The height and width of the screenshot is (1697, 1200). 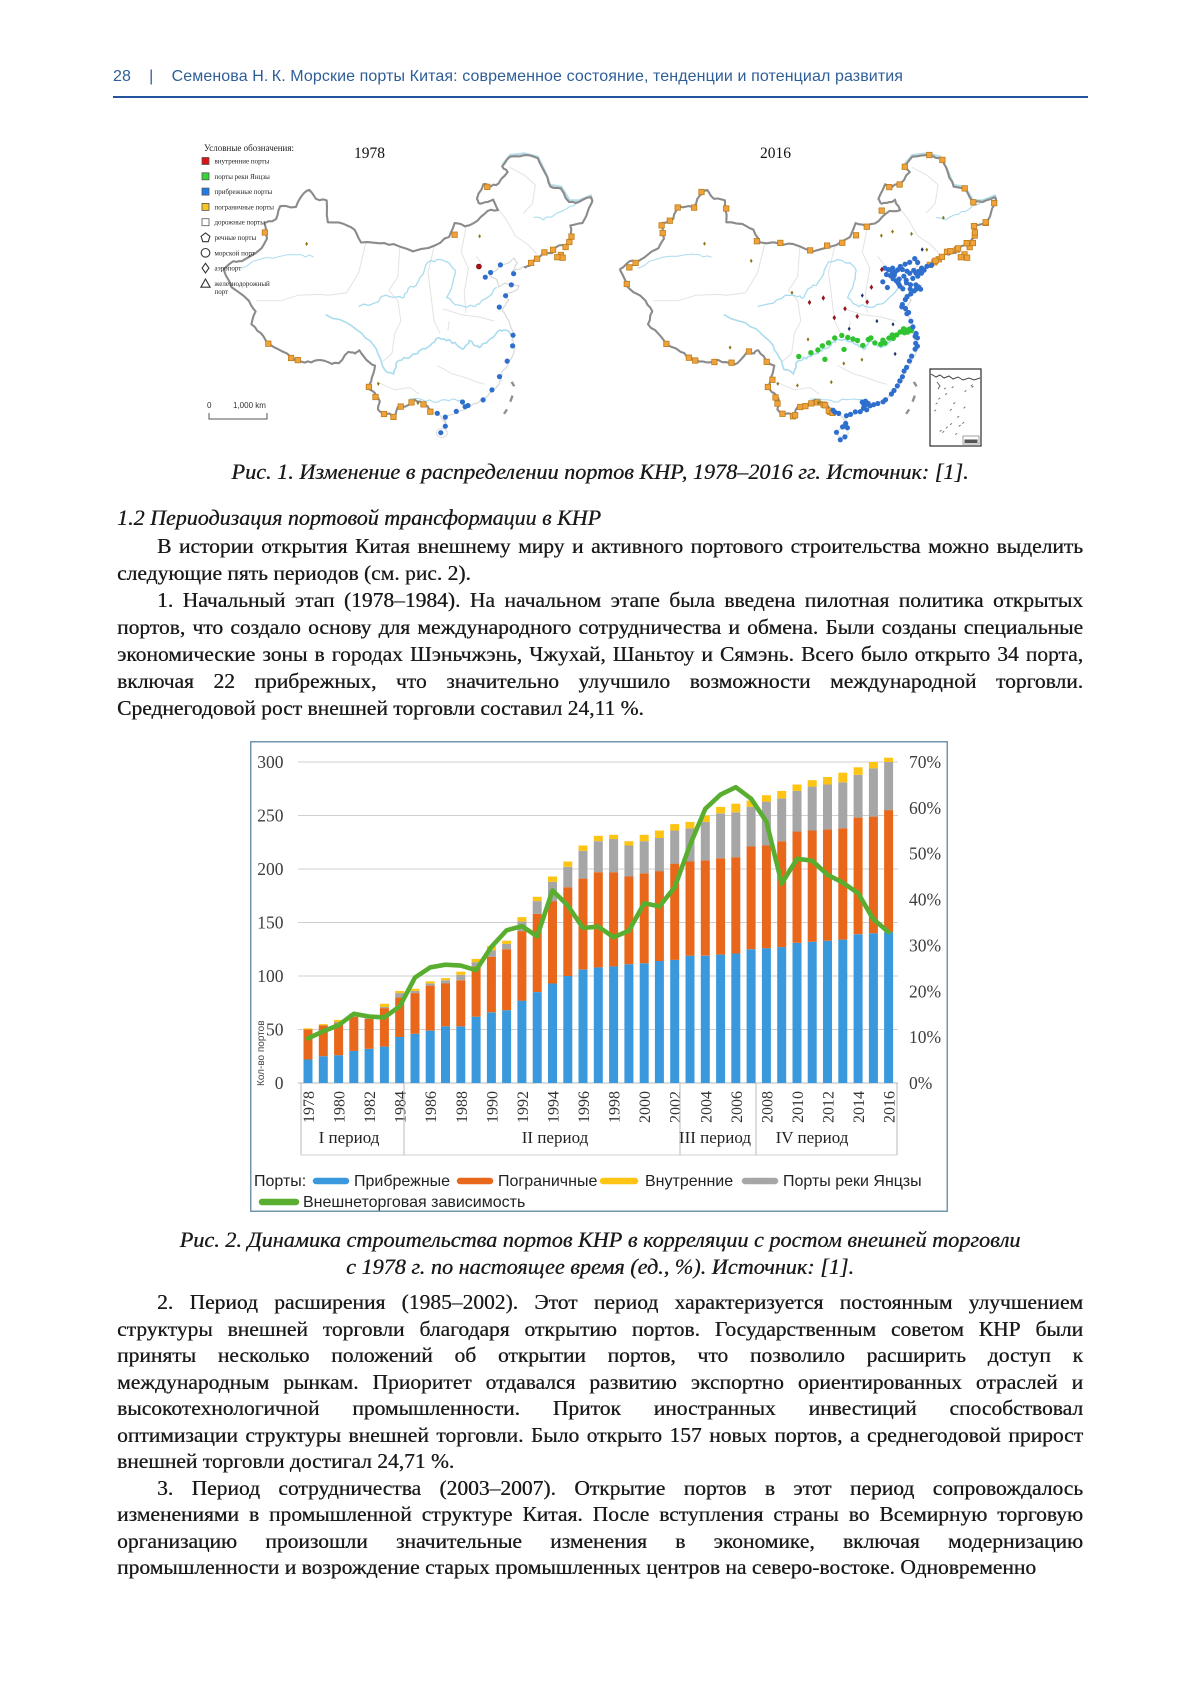 What do you see at coordinates (829, 1107) in the screenshot?
I see `svg-text: 2012` at bounding box center [829, 1107].